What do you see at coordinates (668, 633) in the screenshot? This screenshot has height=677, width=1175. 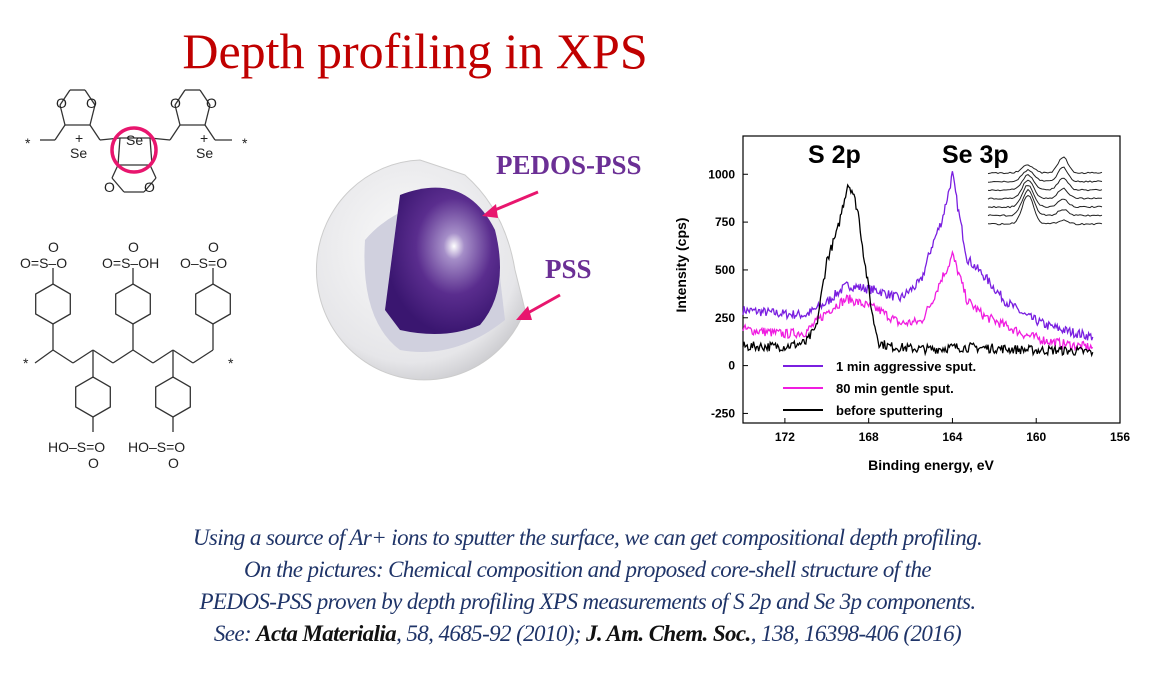 I see `reference-2-journal: J. Am. Chem. Soc.` at bounding box center [668, 633].